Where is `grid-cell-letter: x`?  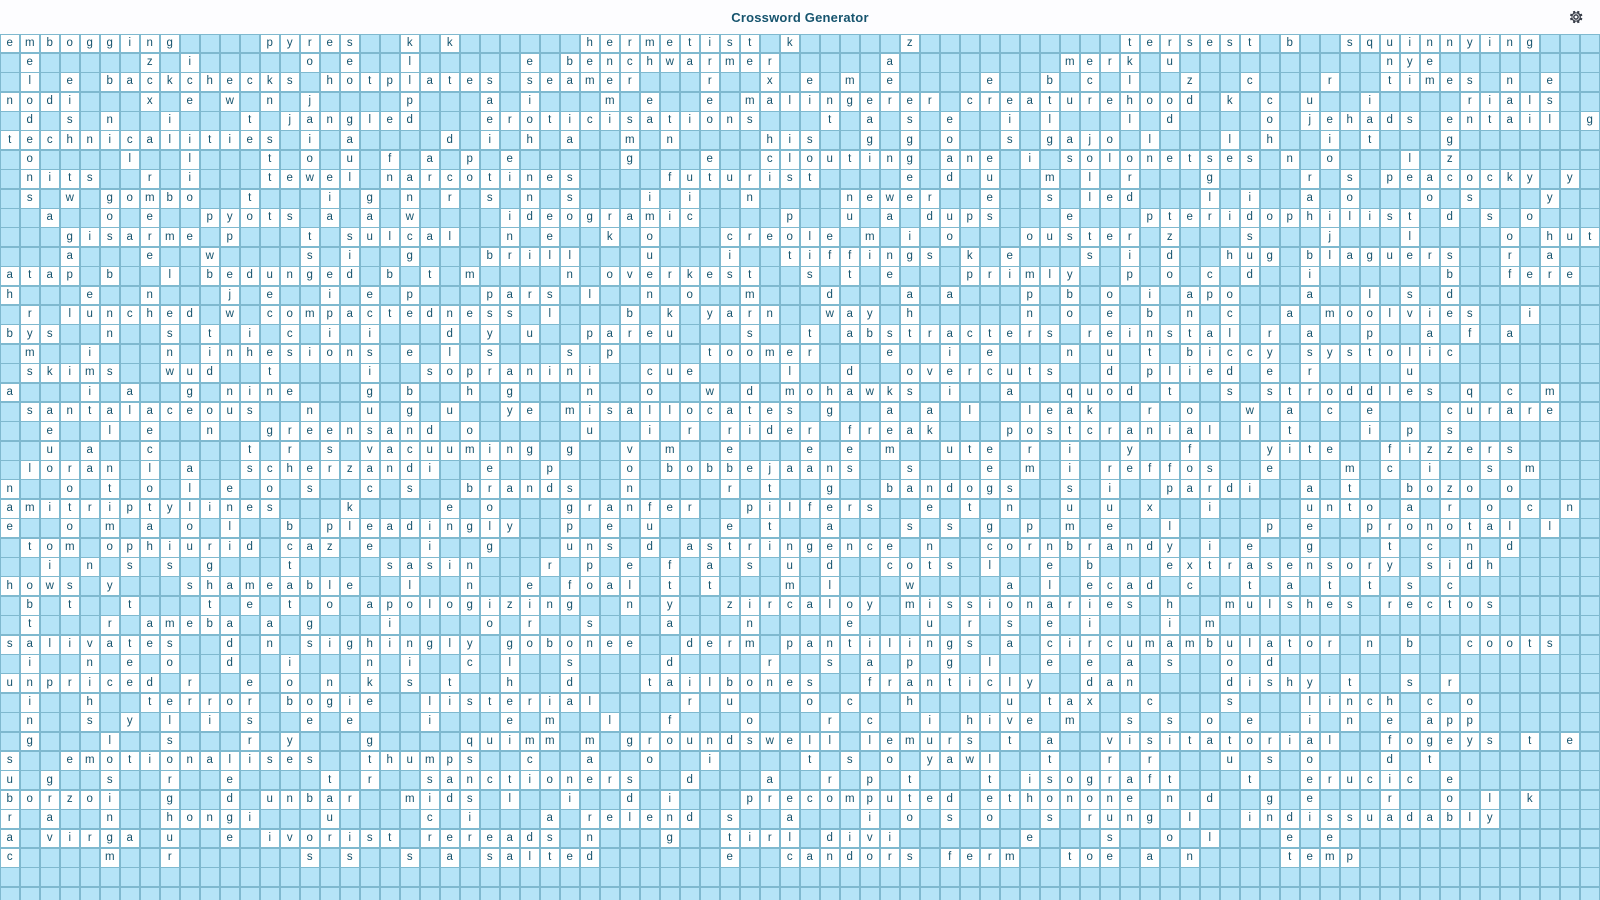
grid-cell-letter: x is located at coordinates (769, 82).